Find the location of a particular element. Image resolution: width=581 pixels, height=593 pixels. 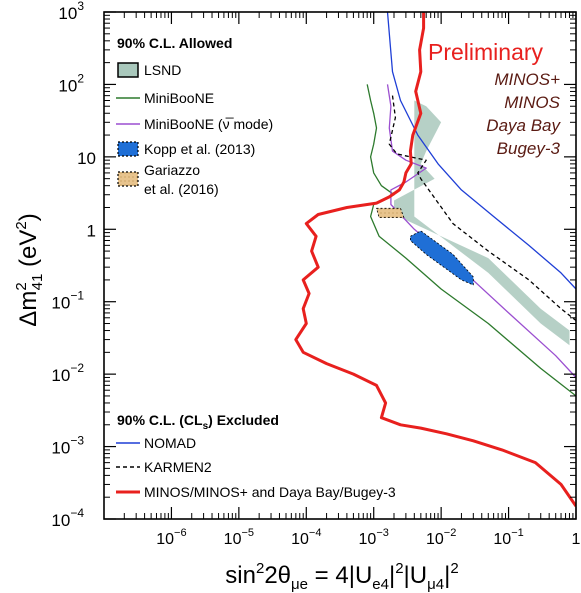

legend-swatch-gariazzo is located at coordinates (128, 179).